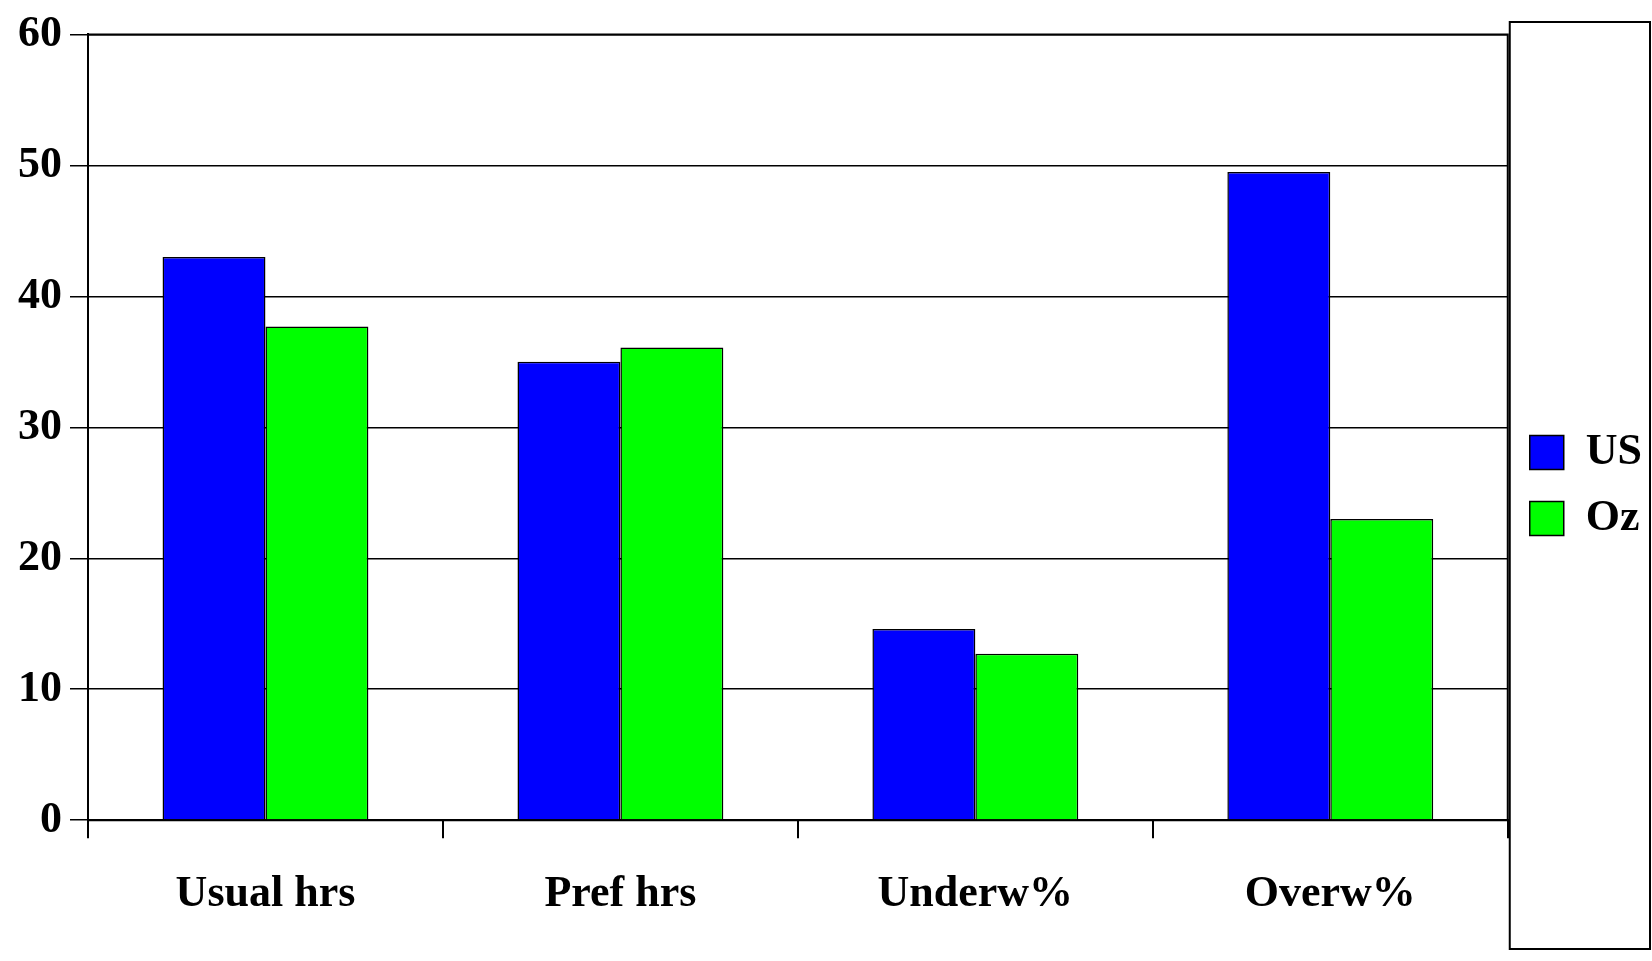  Describe the element at coordinates (40, 31) in the screenshot. I see `y-tick-label: 60` at that location.